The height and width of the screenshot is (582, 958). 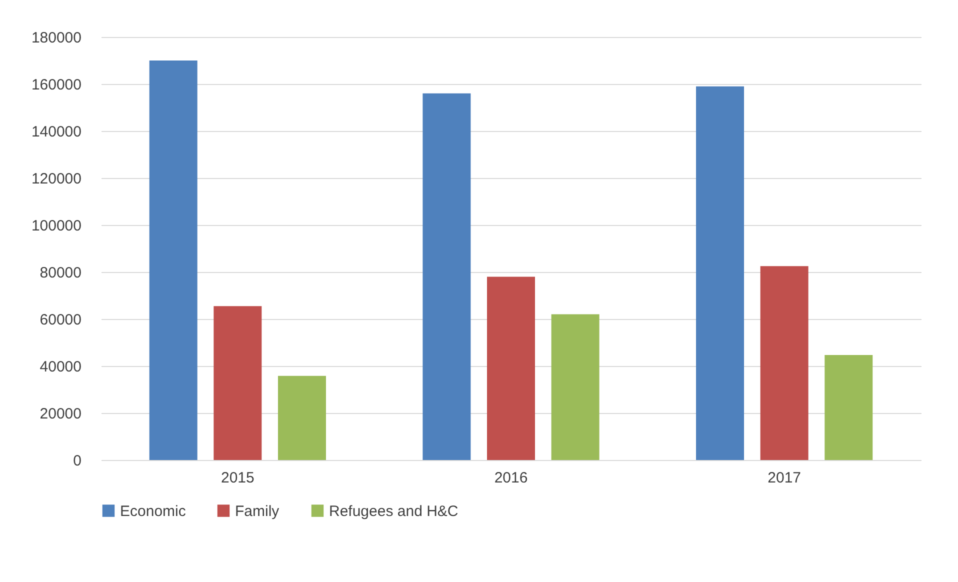 I want to click on x-tick-label: 2016, so click(x=511, y=478).